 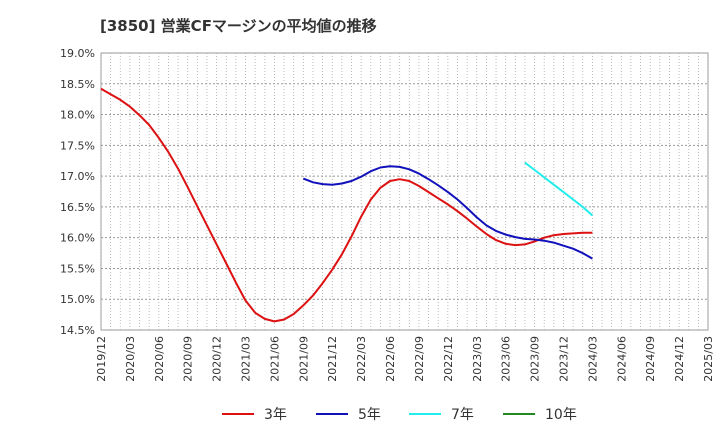 What do you see at coordinates (621, 359) in the screenshot?
I see `x-tick-label: 2024/06` at bounding box center [621, 359].